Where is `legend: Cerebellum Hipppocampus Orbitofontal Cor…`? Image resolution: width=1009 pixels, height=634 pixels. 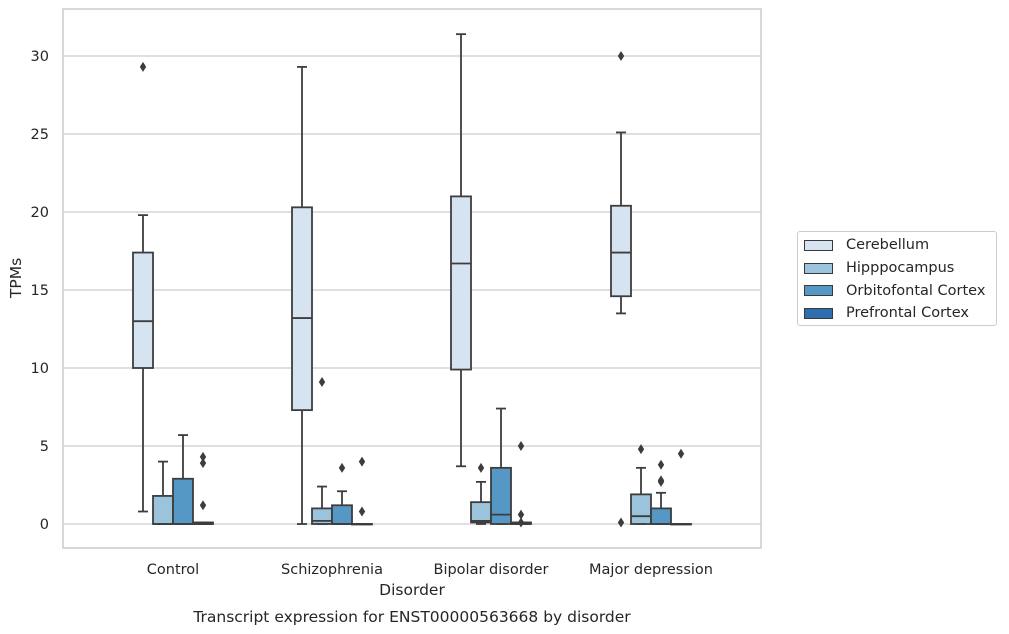
legend: Cerebellum Hipppocampus Orbitofontal Cor… is located at coordinates (897, 278).